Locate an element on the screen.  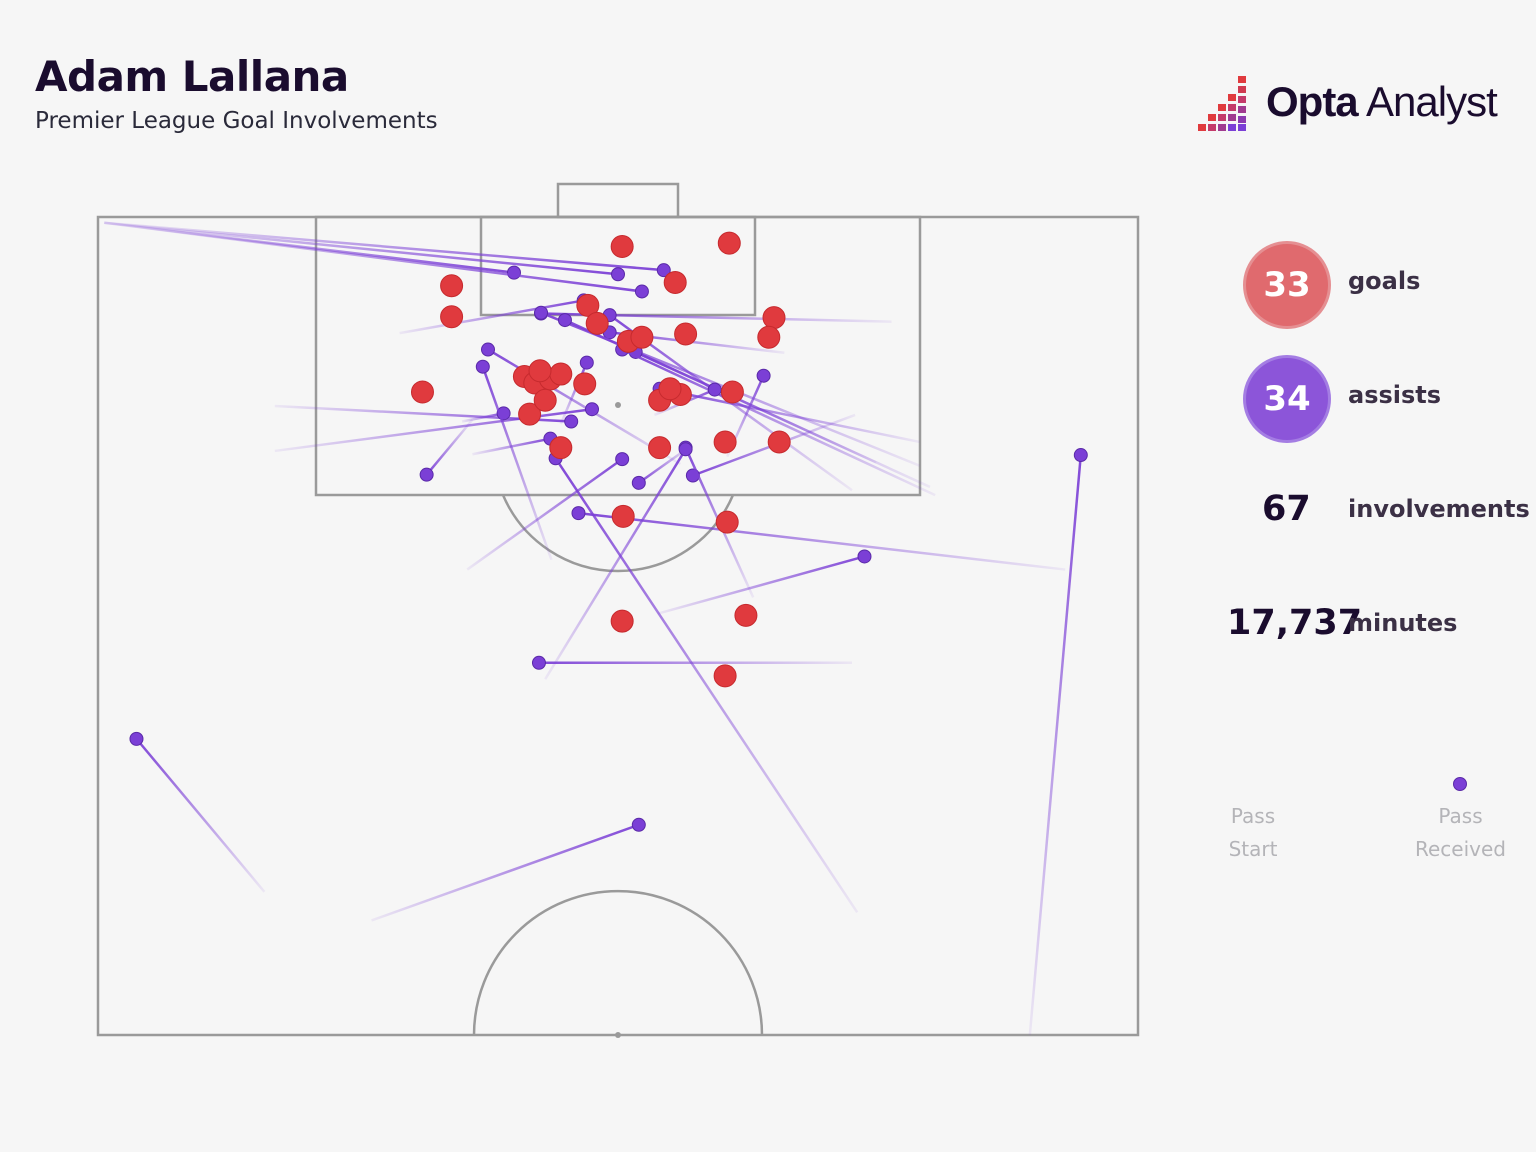
legend is located at coordinates (1360, 784).